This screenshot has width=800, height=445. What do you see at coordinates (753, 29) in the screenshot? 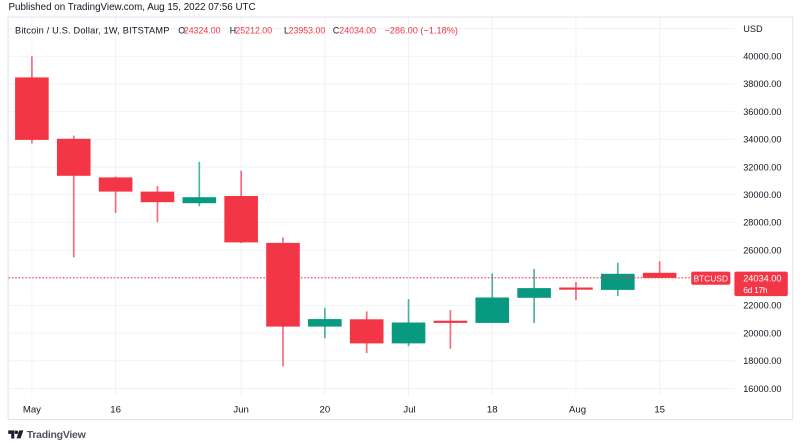
I see `svg-text: USD` at bounding box center [753, 29].